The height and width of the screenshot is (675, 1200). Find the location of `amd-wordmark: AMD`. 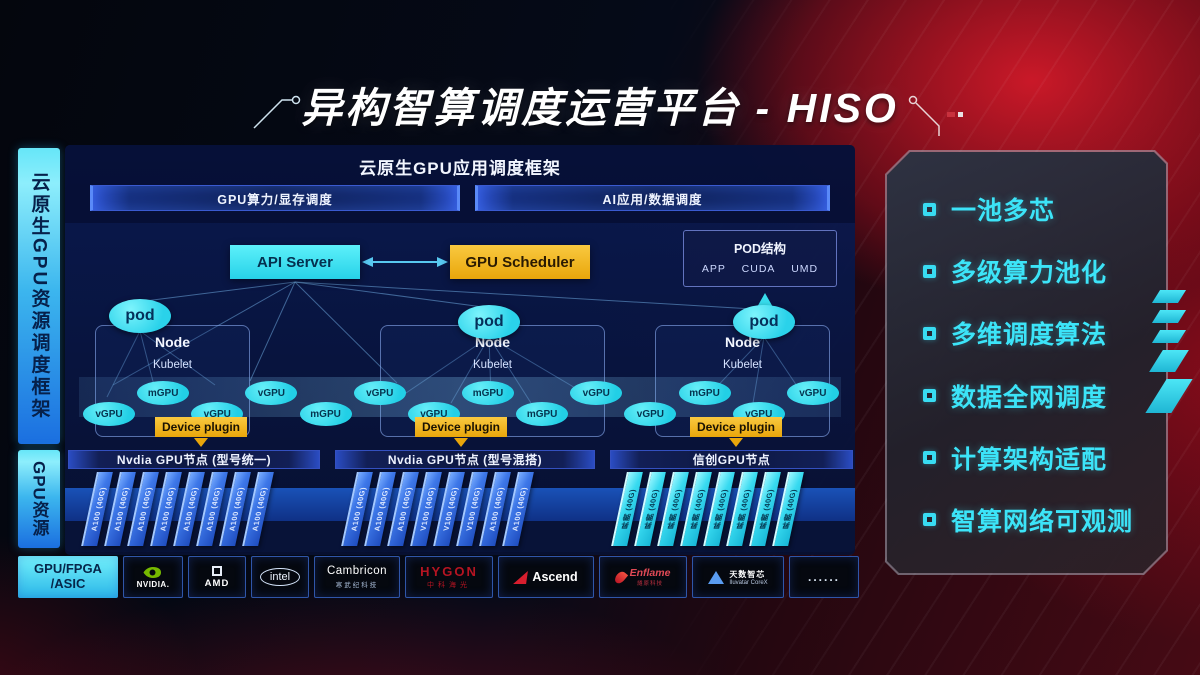

amd-wordmark: AMD is located at coordinates (217, 583).